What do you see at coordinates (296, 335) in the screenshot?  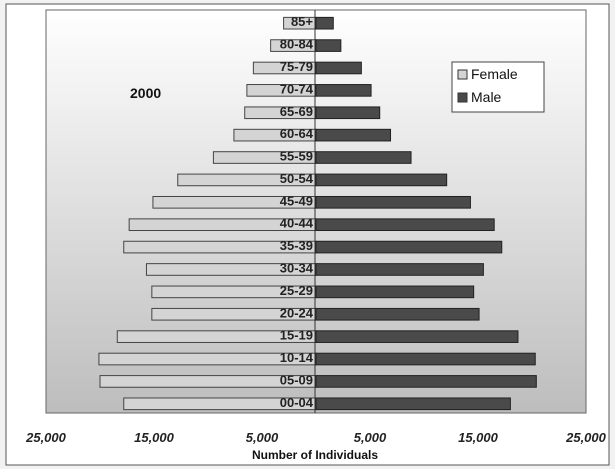 I see `age-group-label-15-19: 15-19` at bounding box center [296, 335].